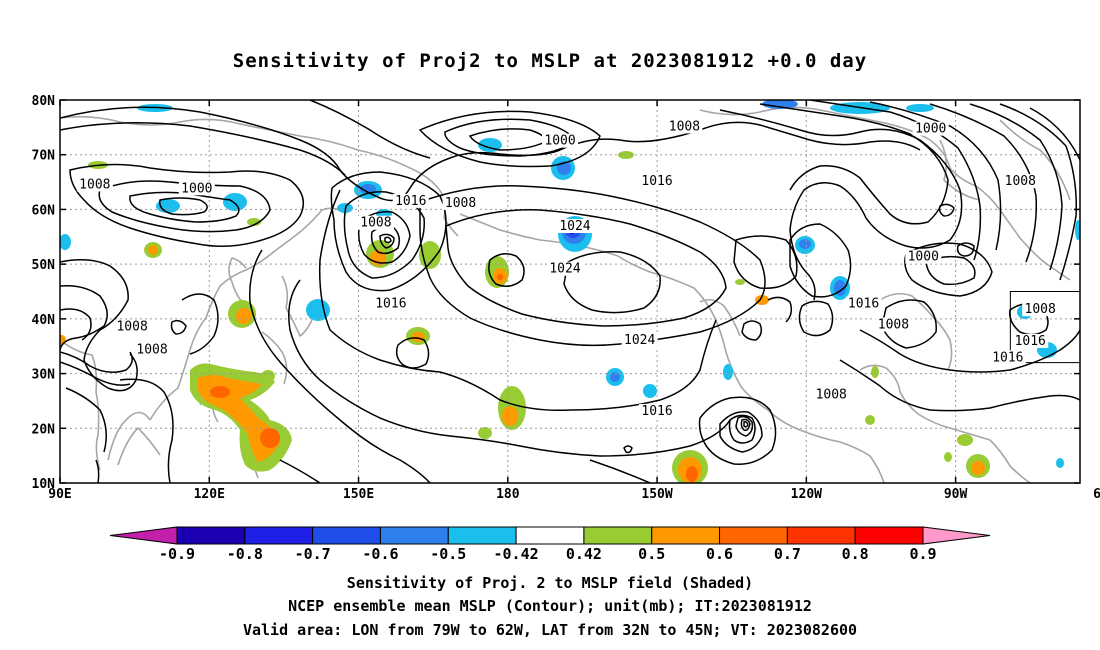  I want to click on colorbar-label: -0.8, so click(245, 554).